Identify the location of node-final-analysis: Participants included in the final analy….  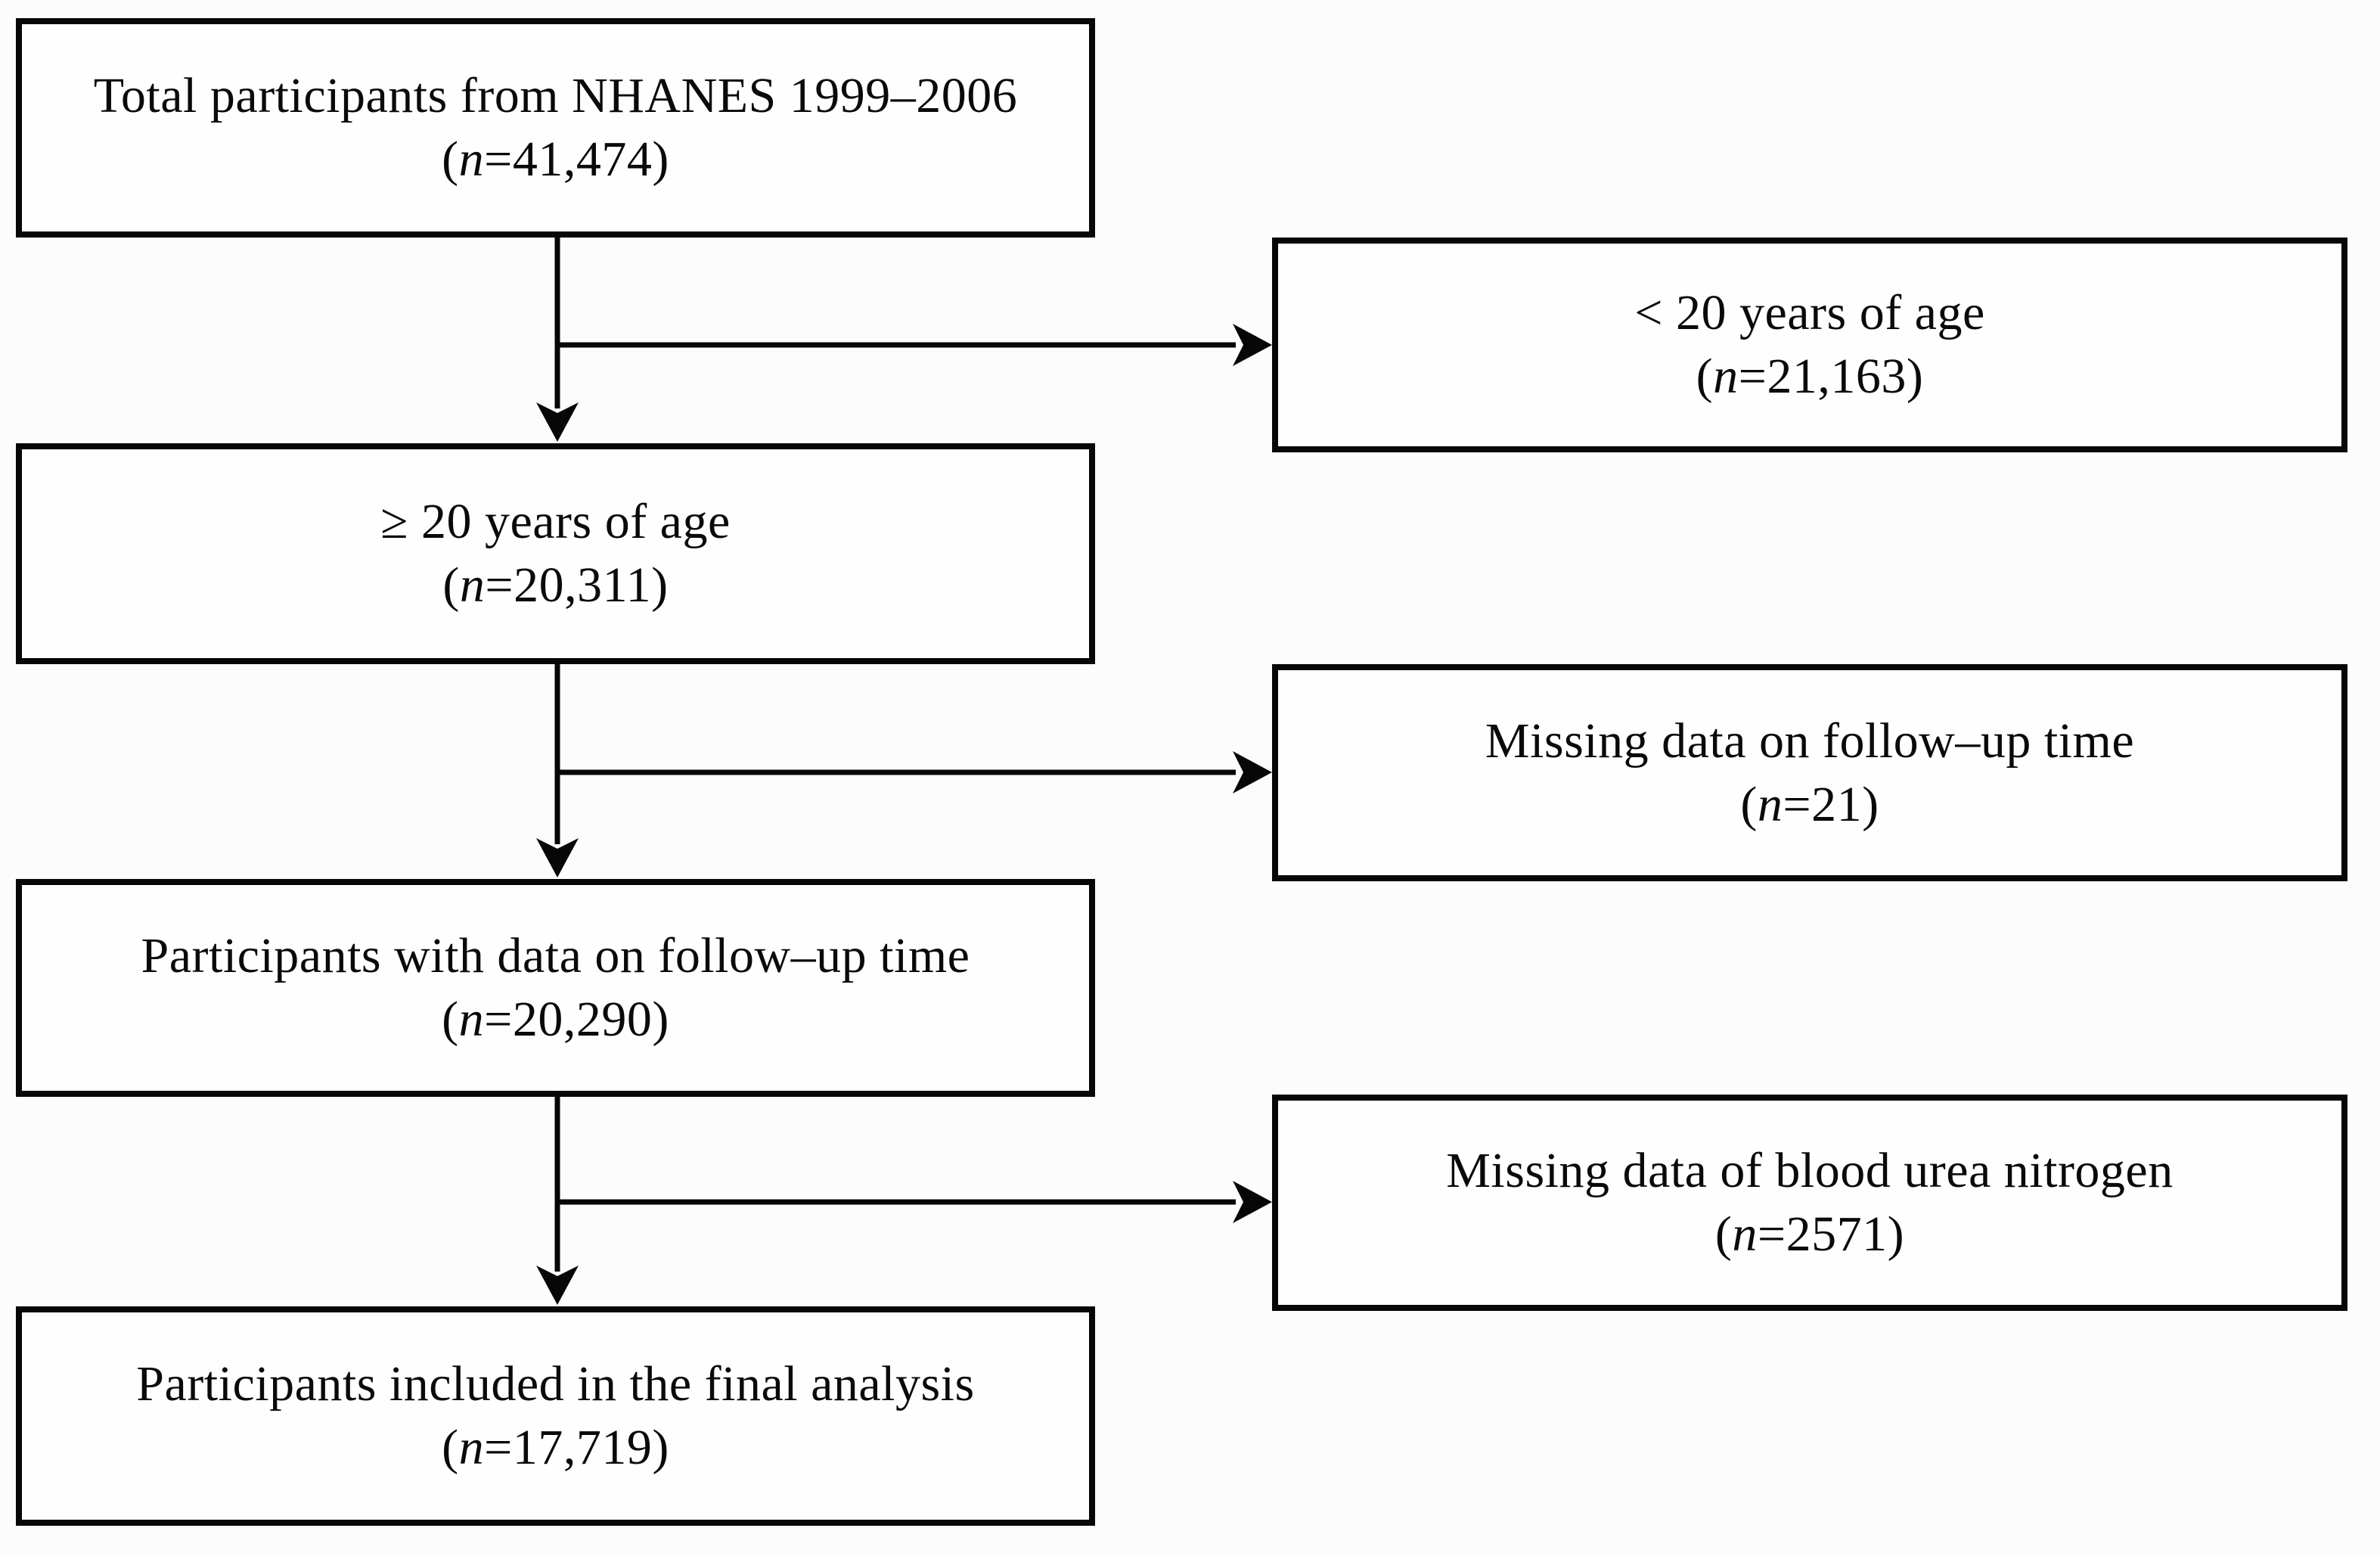
(555, 1416).